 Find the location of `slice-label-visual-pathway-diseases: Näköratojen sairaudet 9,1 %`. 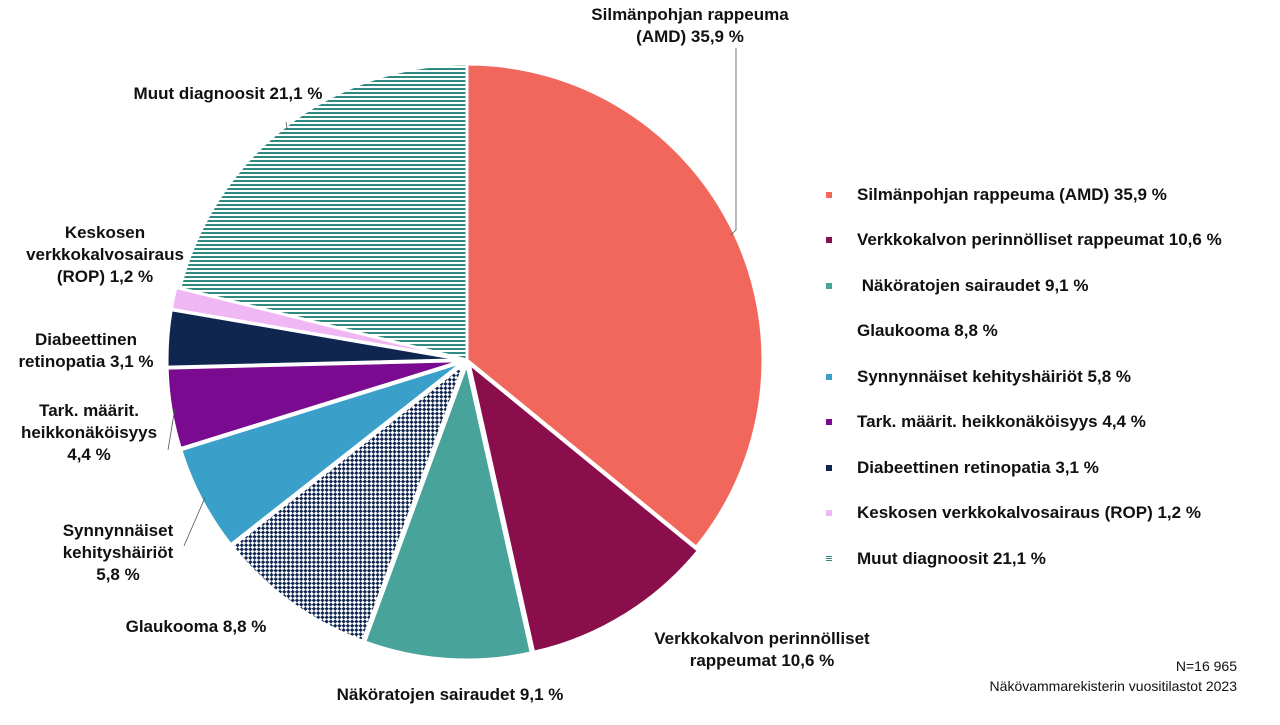

slice-label-visual-pathway-diseases: Näköratojen sairaudet 9,1 % is located at coordinates (450, 694).